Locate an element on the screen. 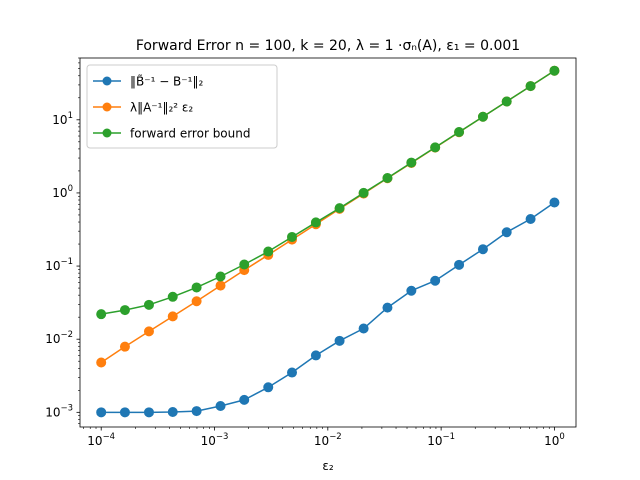 The height and width of the screenshot is (480, 640). x-tick-label: 10⁰ is located at coordinates (554, 440).